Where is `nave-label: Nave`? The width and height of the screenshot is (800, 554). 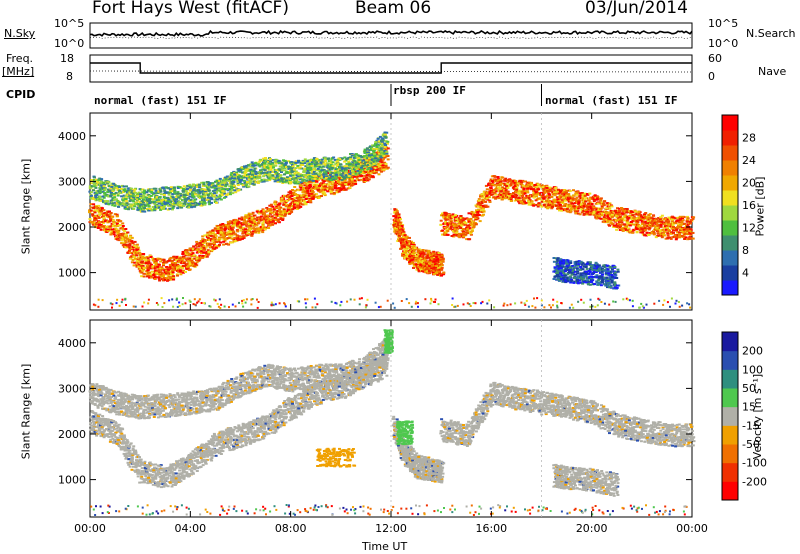
nave-label: Nave is located at coordinates (772, 71).